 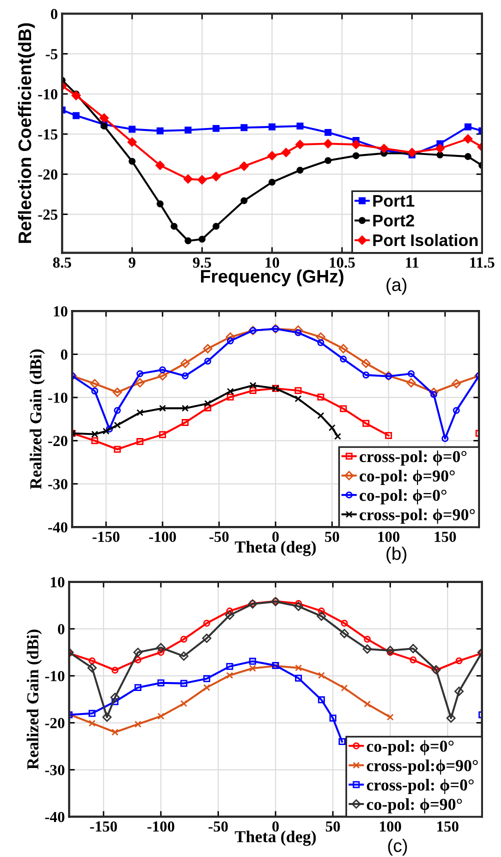 What do you see at coordinates (48, 134) in the screenshot?
I see `y-tick-label: -15` at bounding box center [48, 134].